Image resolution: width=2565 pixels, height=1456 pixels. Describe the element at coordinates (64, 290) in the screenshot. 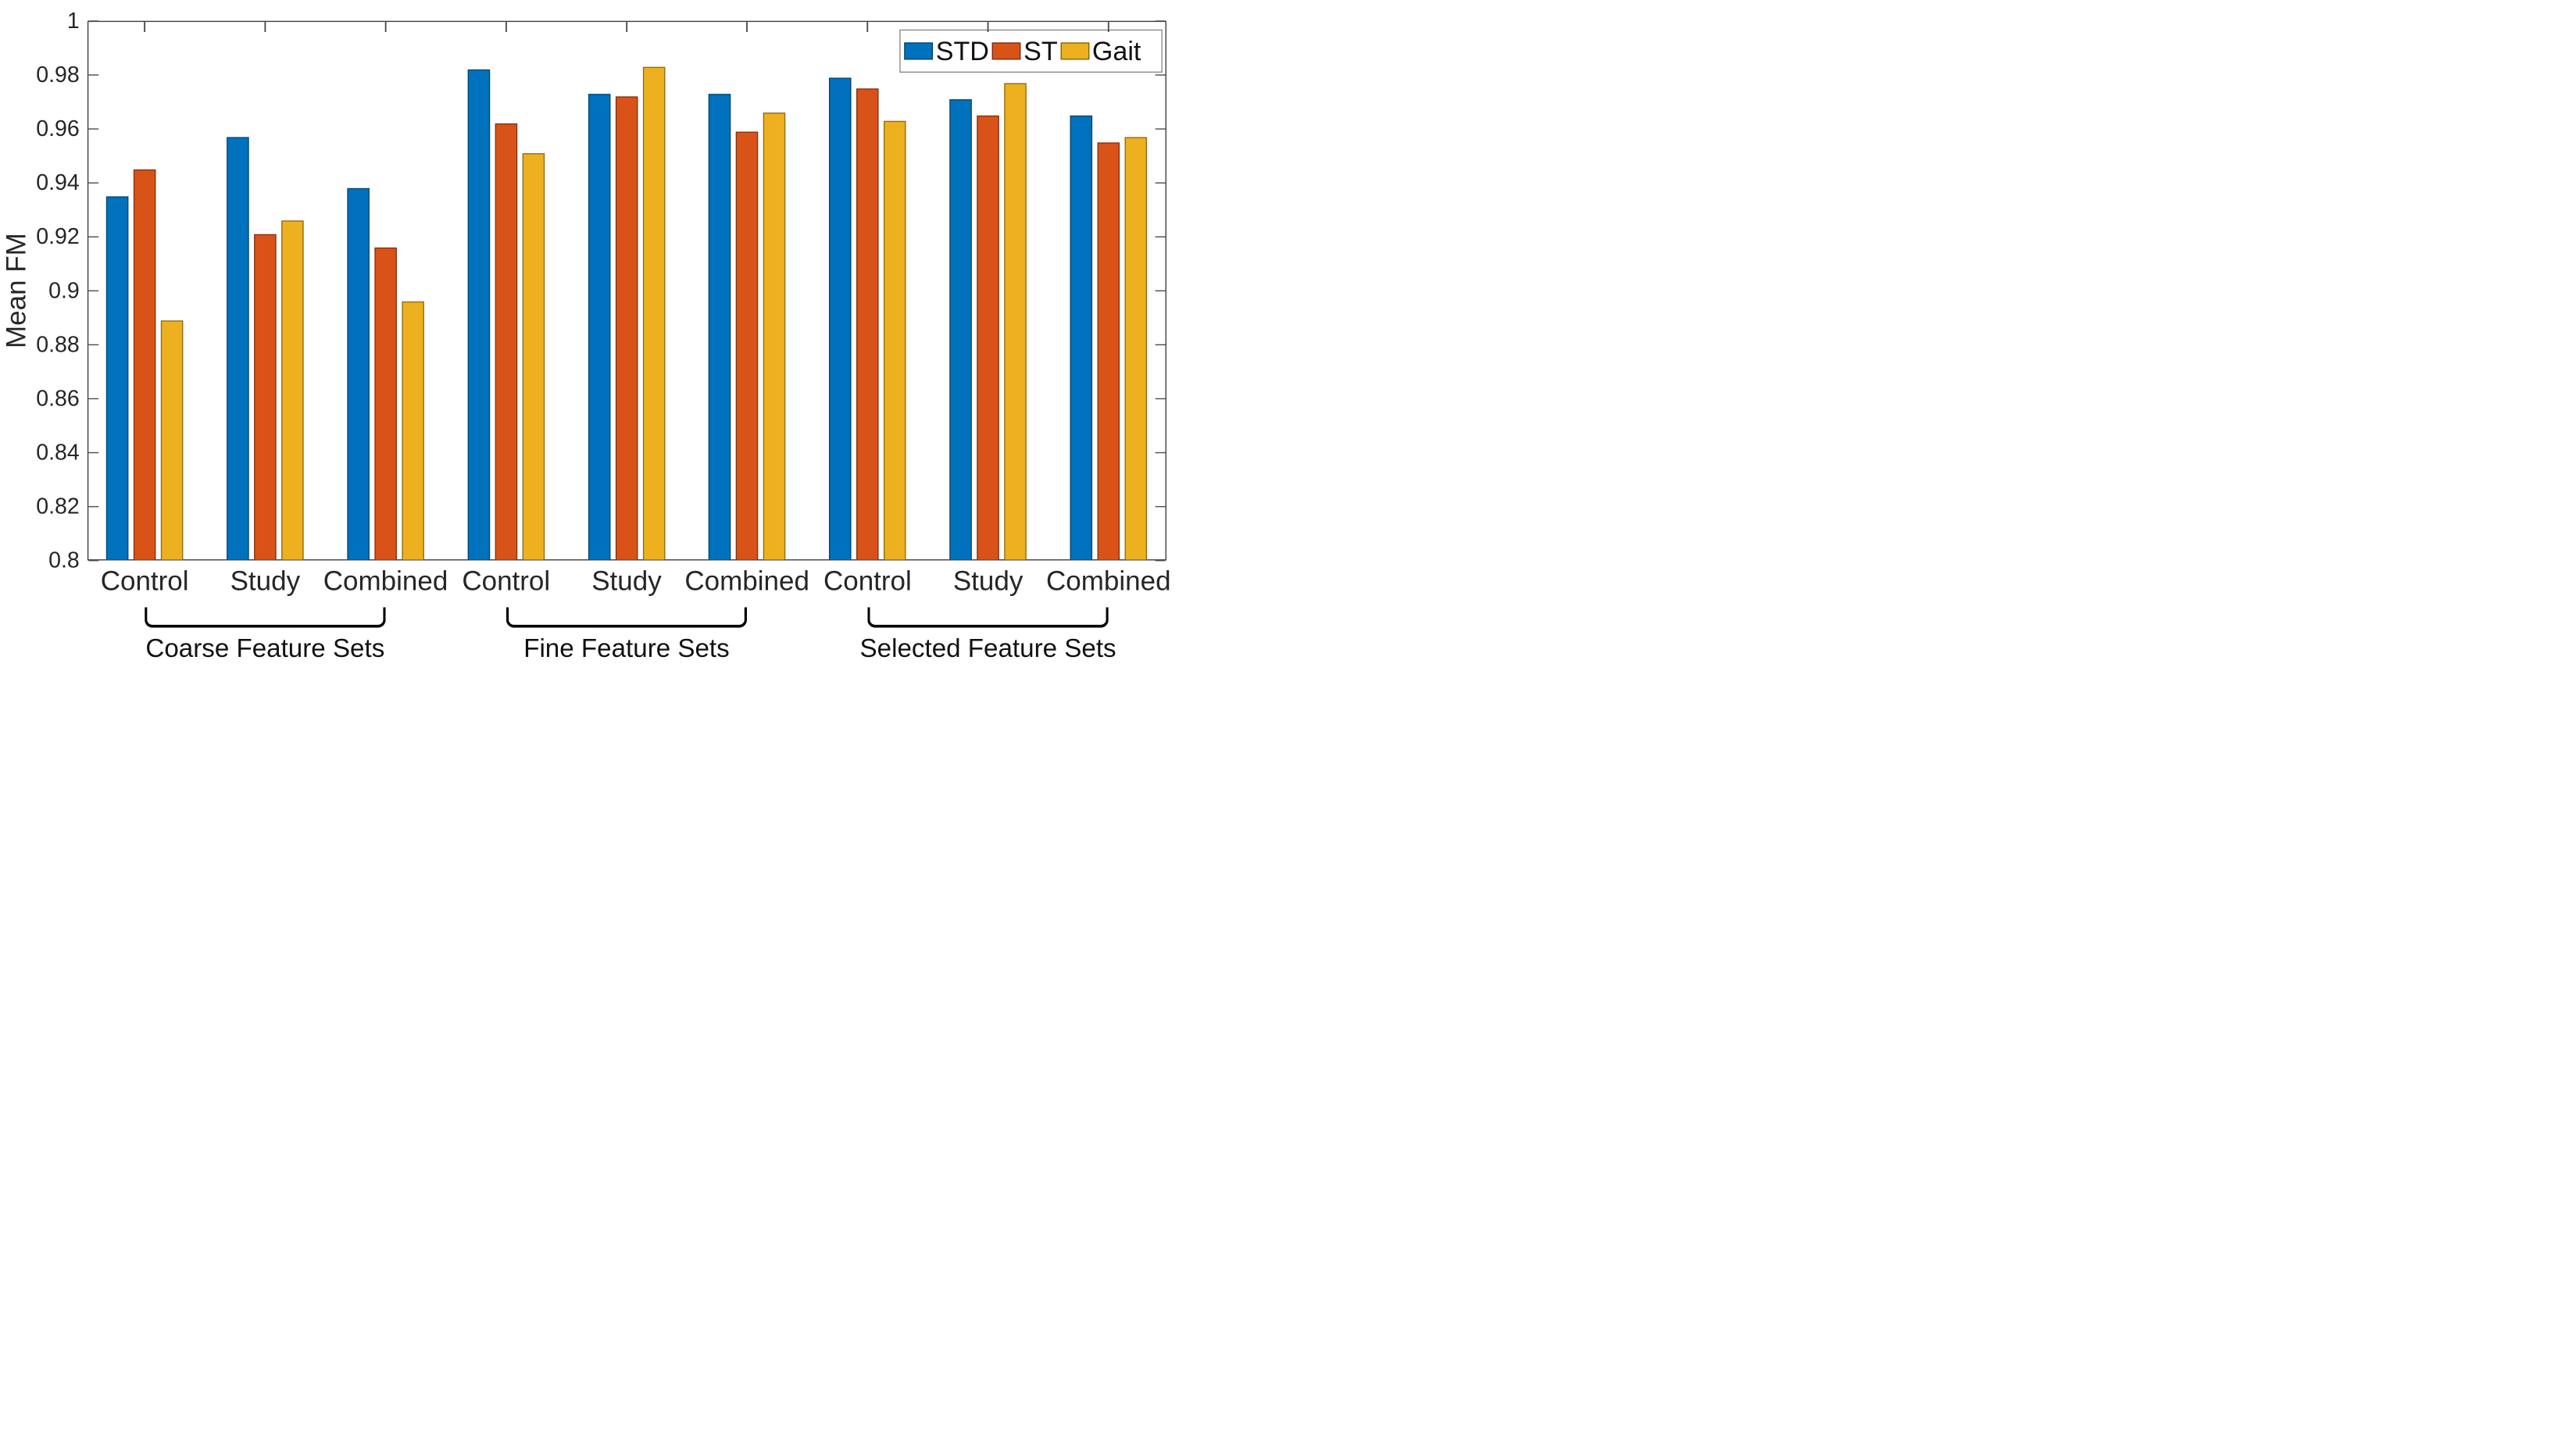

I see `y-tick-label: 0.9` at that location.